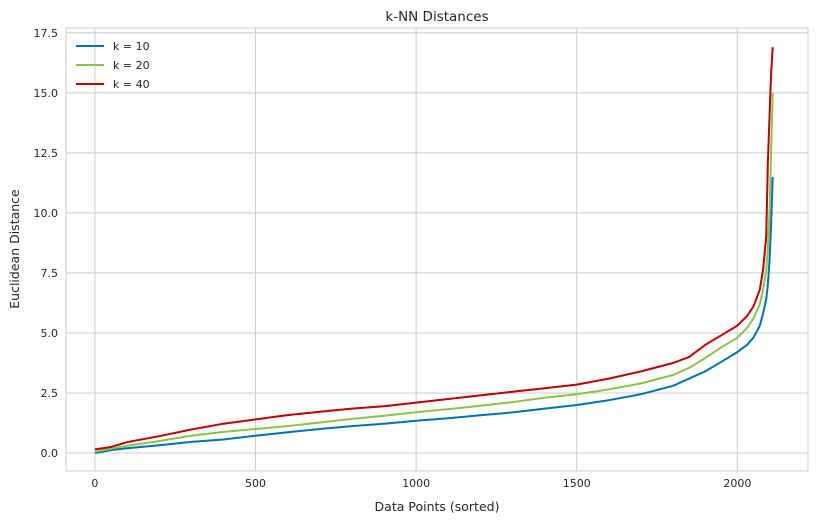  What do you see at coordinates (46, 153) in the screenshot?
I see `y-tick-label: 12.5` at bounding box center [46, 153].